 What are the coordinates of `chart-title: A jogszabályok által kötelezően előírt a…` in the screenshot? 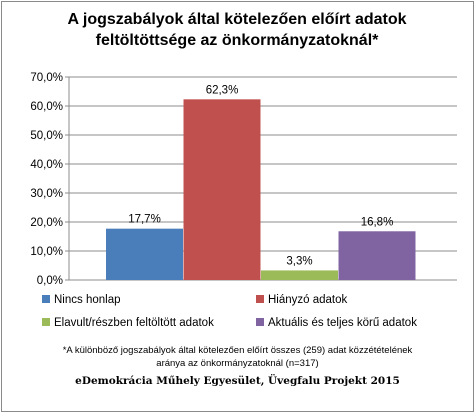 It's located at (236, 30).